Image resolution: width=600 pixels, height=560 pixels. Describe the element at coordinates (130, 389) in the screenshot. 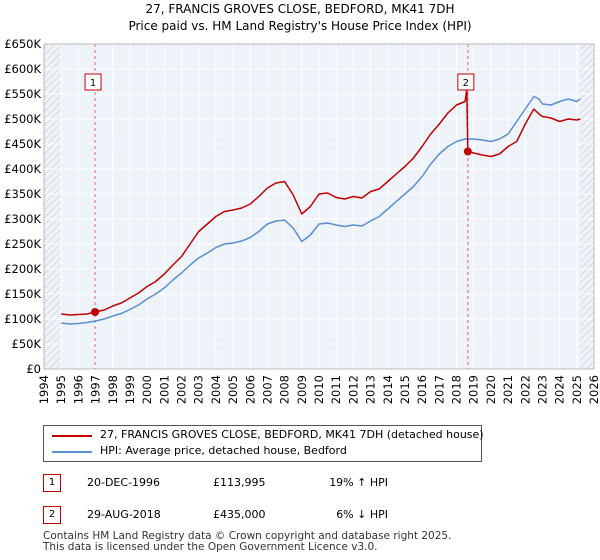

I see `x-tick-label: 1999` at that location.